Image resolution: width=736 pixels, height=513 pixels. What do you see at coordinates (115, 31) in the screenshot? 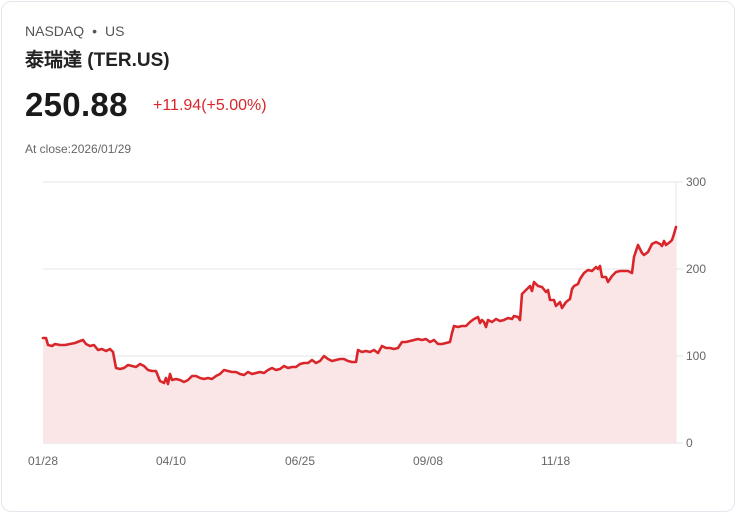
I see `market-name: US` at bounding box center [115, 31].